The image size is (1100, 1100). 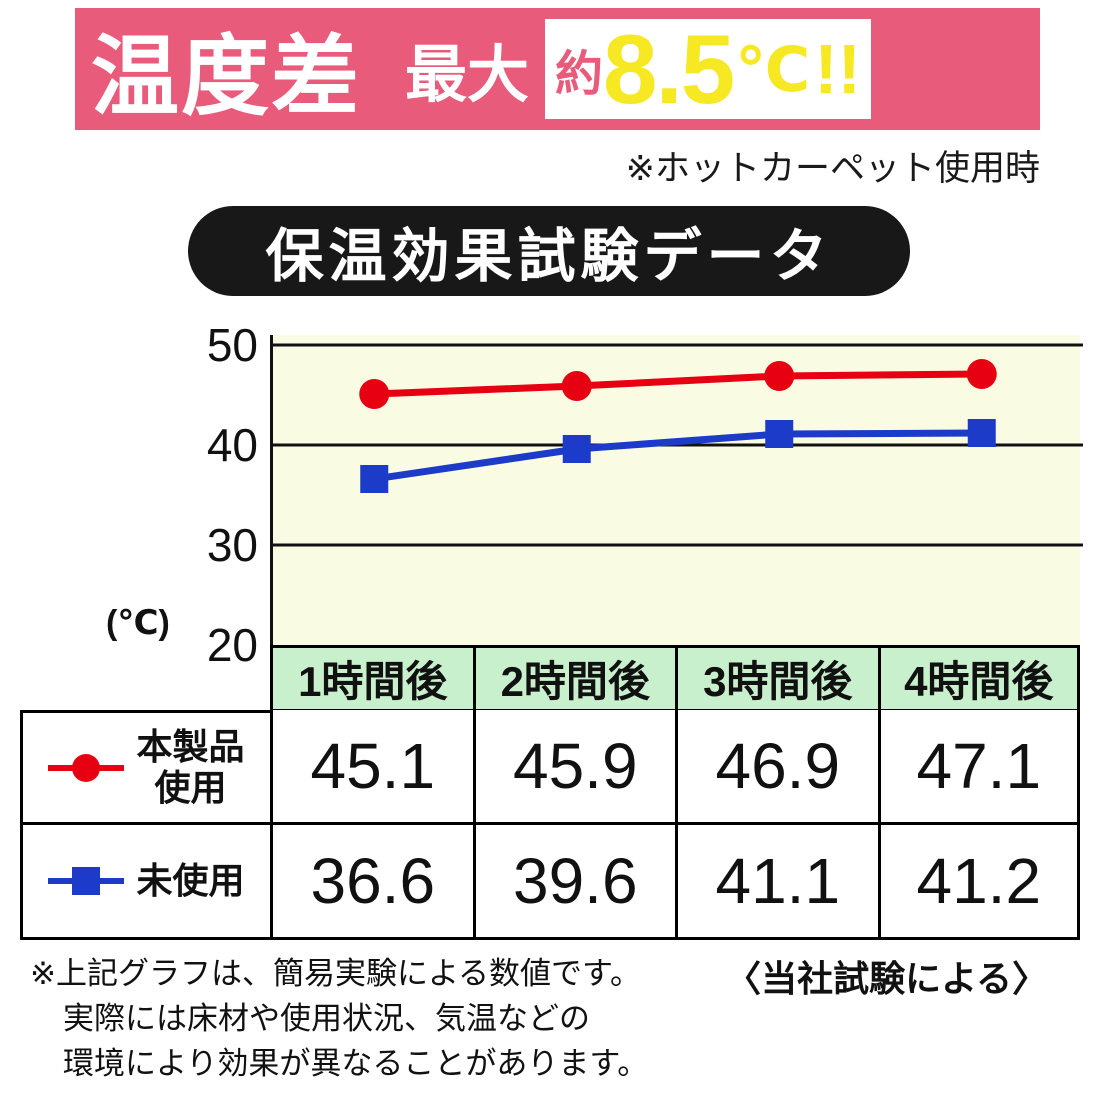 What do you see at coordinates (669, 69) in the screenshot?
I see `banner-temperature-value: 8.5` at bounding box center [669, 69].